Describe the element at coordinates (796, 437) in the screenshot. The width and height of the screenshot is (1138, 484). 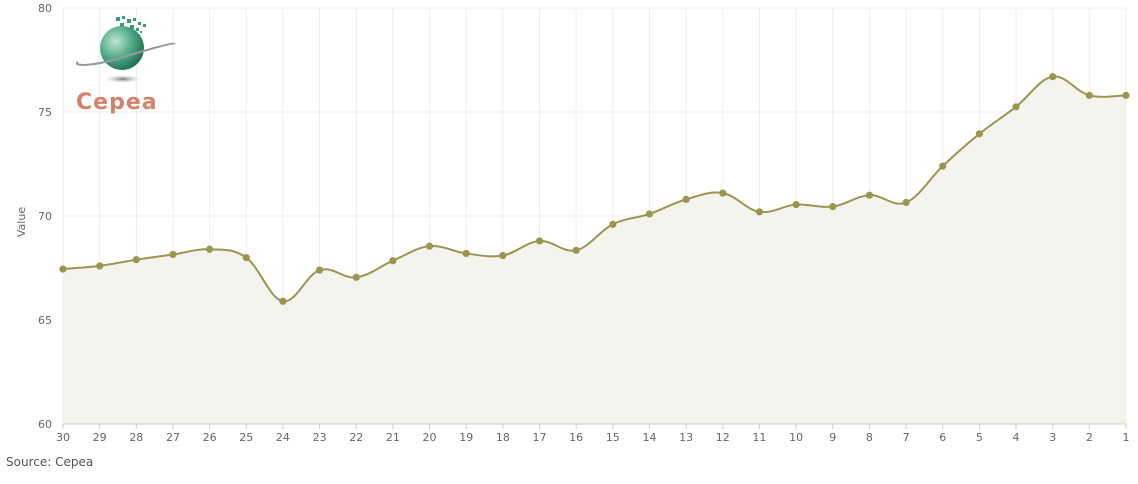
I see `x-tick-label: 10` at that location.